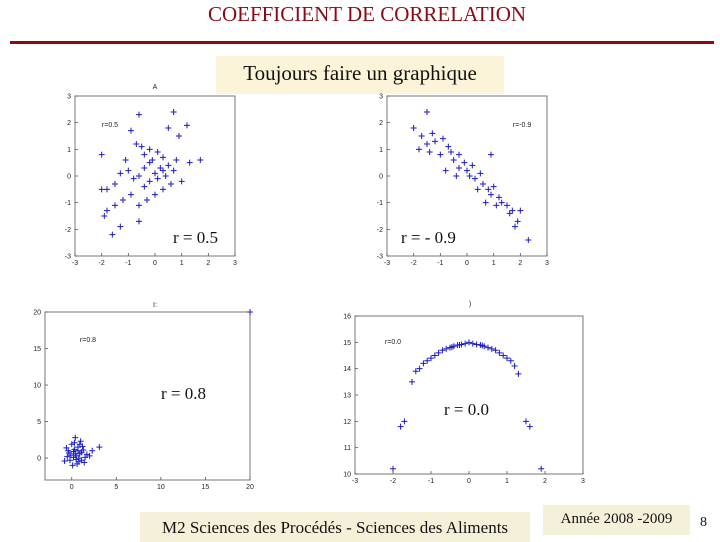 Image resolution: width=720 pixels, height=542 pixels. What do you see at coordinates (522, 125) in the screenshot?
I see `correlation-annotation: r=-0.9` at bounding box center [522, 125].